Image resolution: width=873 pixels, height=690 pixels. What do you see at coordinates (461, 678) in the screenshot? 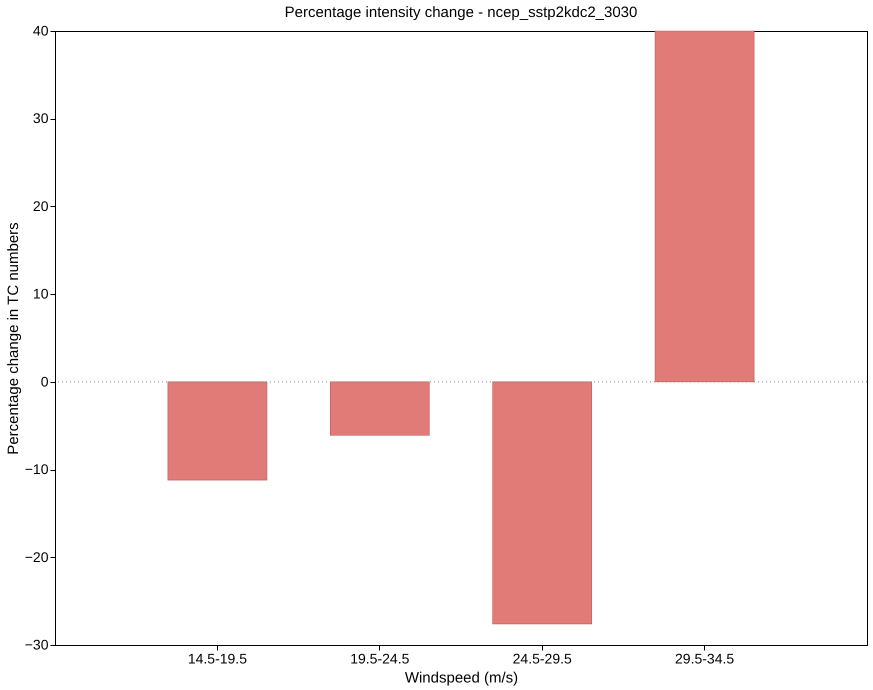
I see `x-axis-title: Windspeed (m/s)` at bounding box center [461, 678].